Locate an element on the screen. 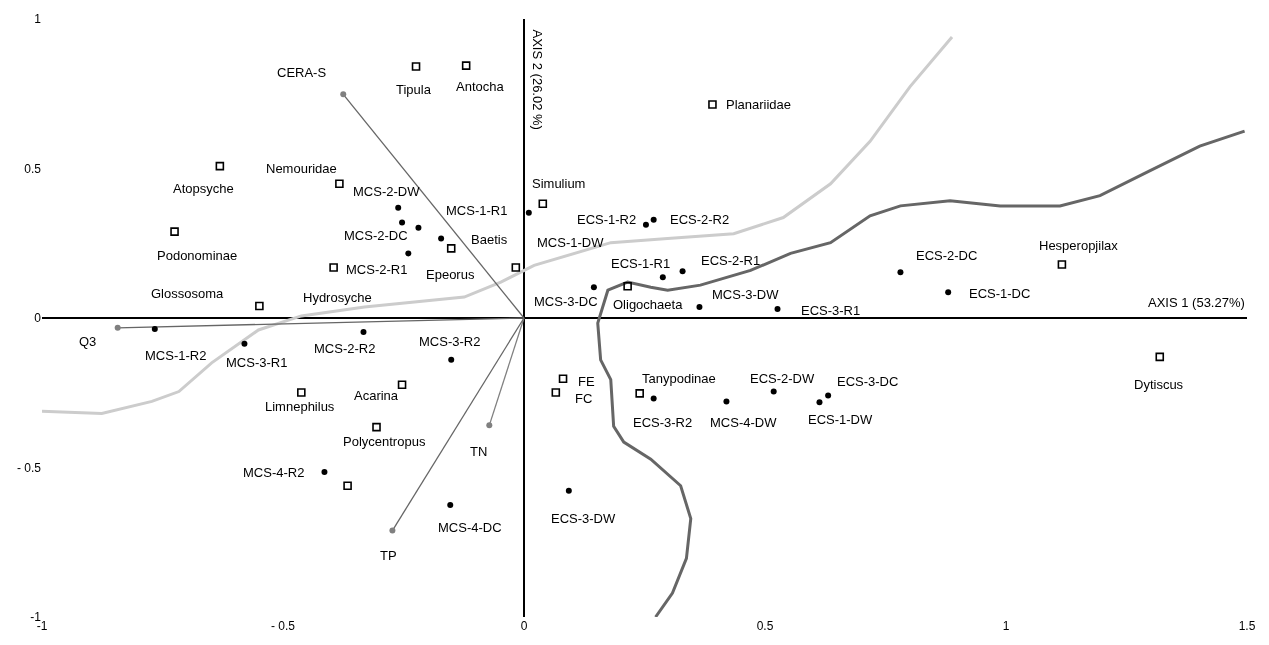  annotation: ECS-3-R2 is located at coordinates (663, 422).